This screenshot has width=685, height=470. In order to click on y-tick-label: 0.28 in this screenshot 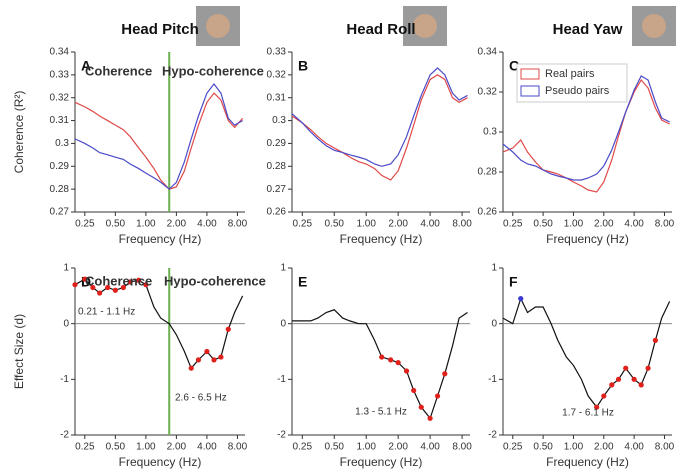, I will do `click(60, 189)`.